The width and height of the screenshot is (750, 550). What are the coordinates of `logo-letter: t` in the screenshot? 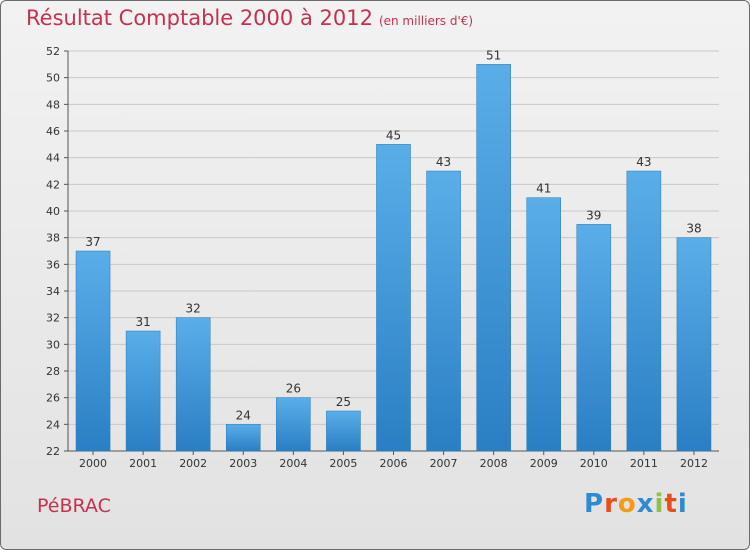 It's located at (671, 504).